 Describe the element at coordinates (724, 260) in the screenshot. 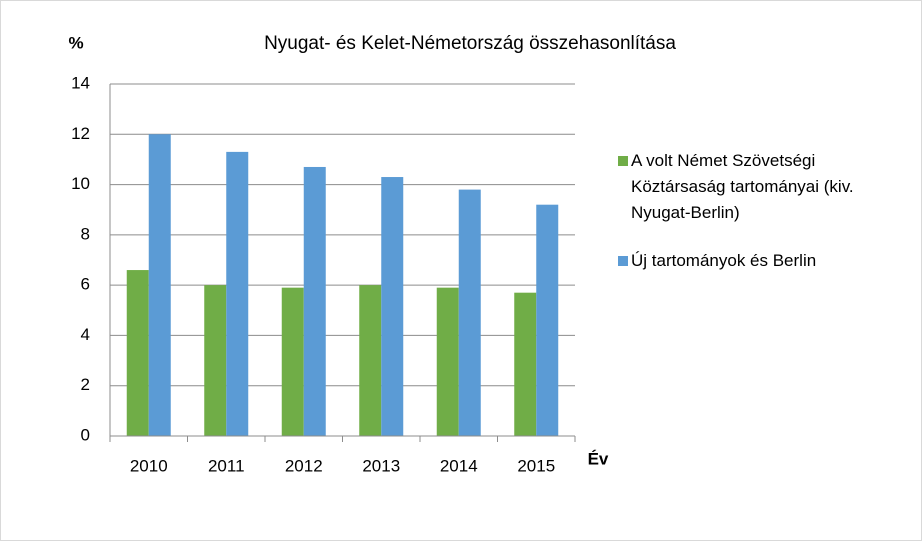

I see `legend-label: Új tartományok és Berlin` at that location.